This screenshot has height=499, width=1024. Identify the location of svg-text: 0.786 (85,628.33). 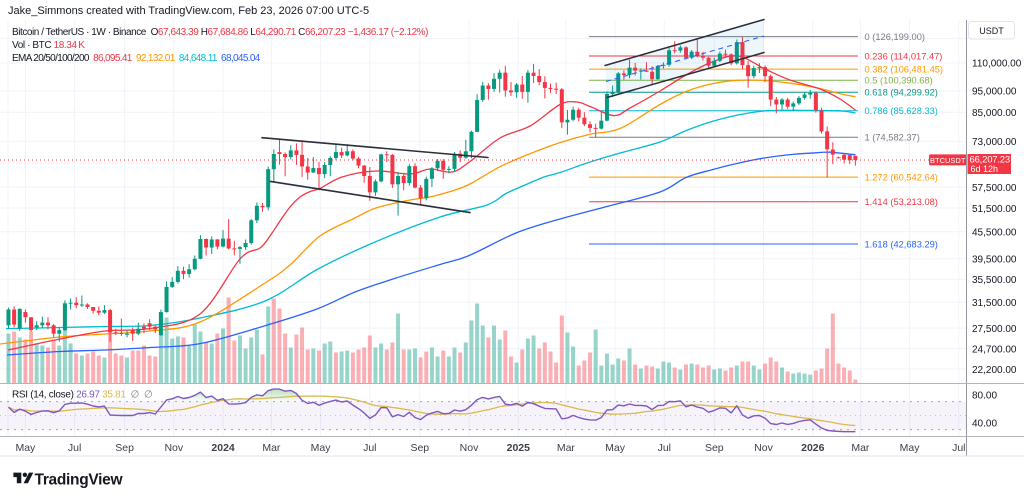
(901, 111).